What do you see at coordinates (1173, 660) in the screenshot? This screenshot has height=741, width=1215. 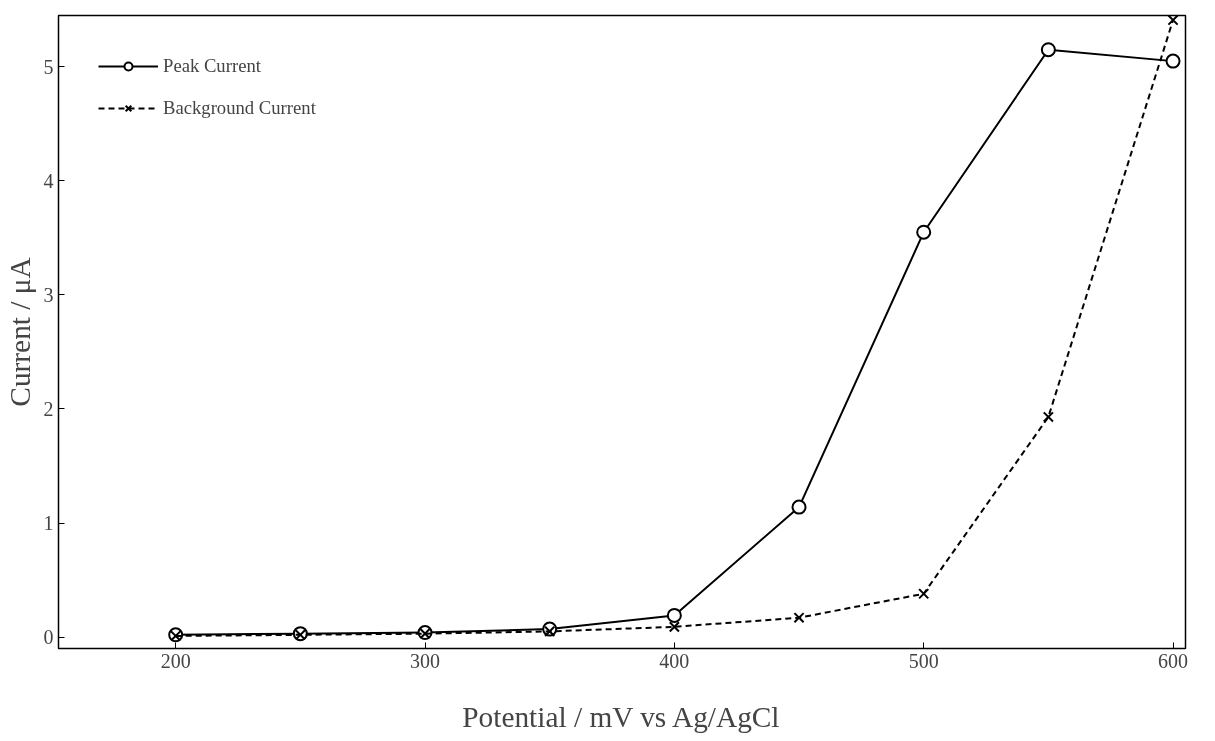 I see `x-tick-label: 600` at bounding box center [1173, 660].